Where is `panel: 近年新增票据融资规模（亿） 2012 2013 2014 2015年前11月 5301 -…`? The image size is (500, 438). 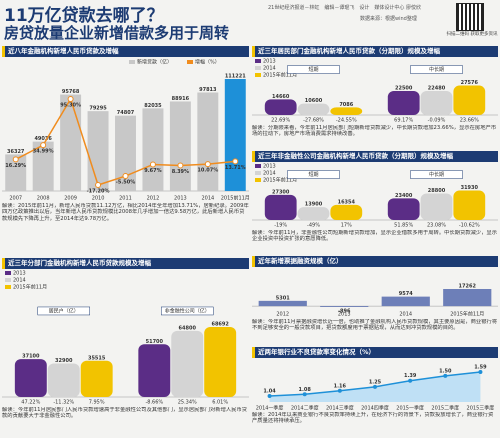 panel: 近年新增票据融资规模（亿） 2012 2013 2014 2015年前11月 5301 -… is located at coordinates (375, 300).